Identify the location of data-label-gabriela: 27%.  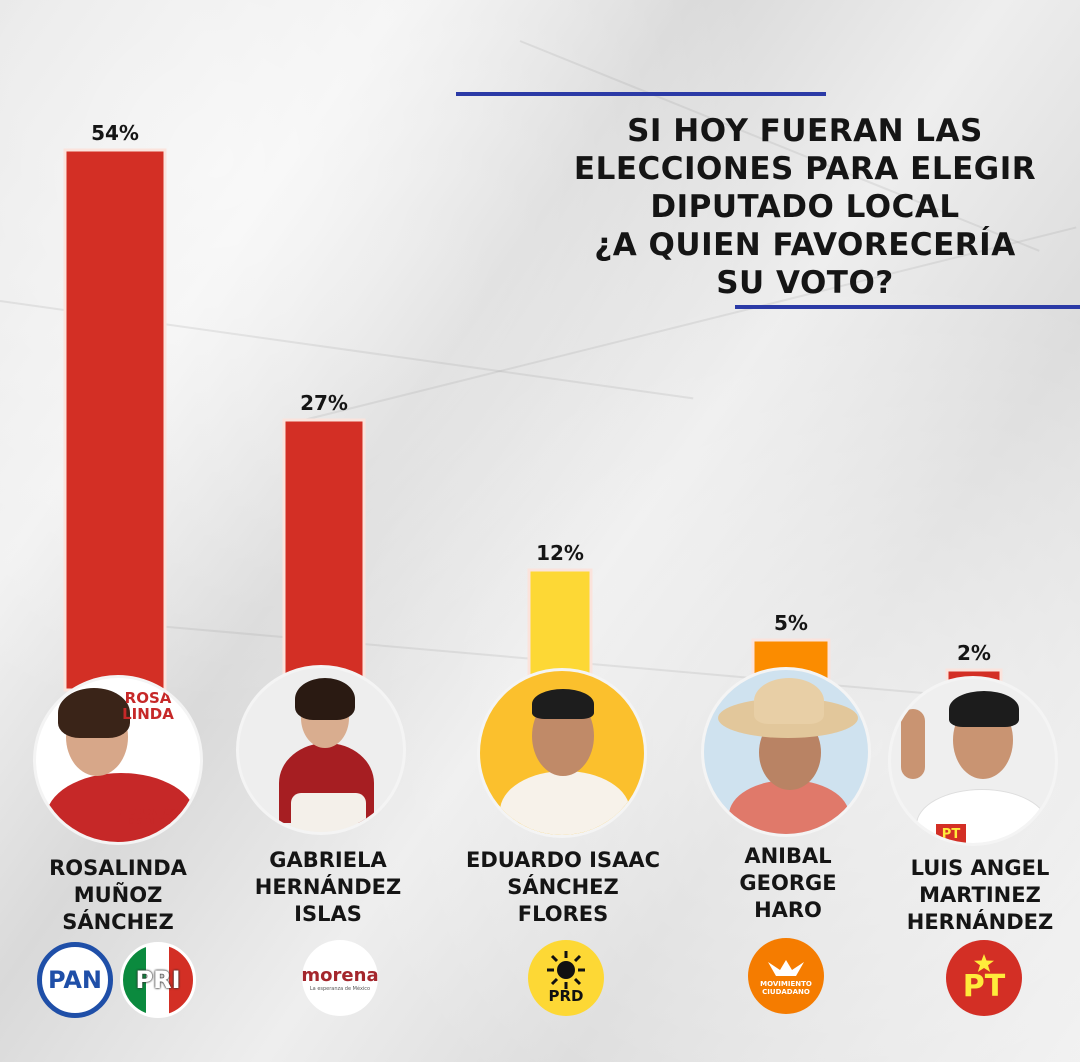
(324, 403).